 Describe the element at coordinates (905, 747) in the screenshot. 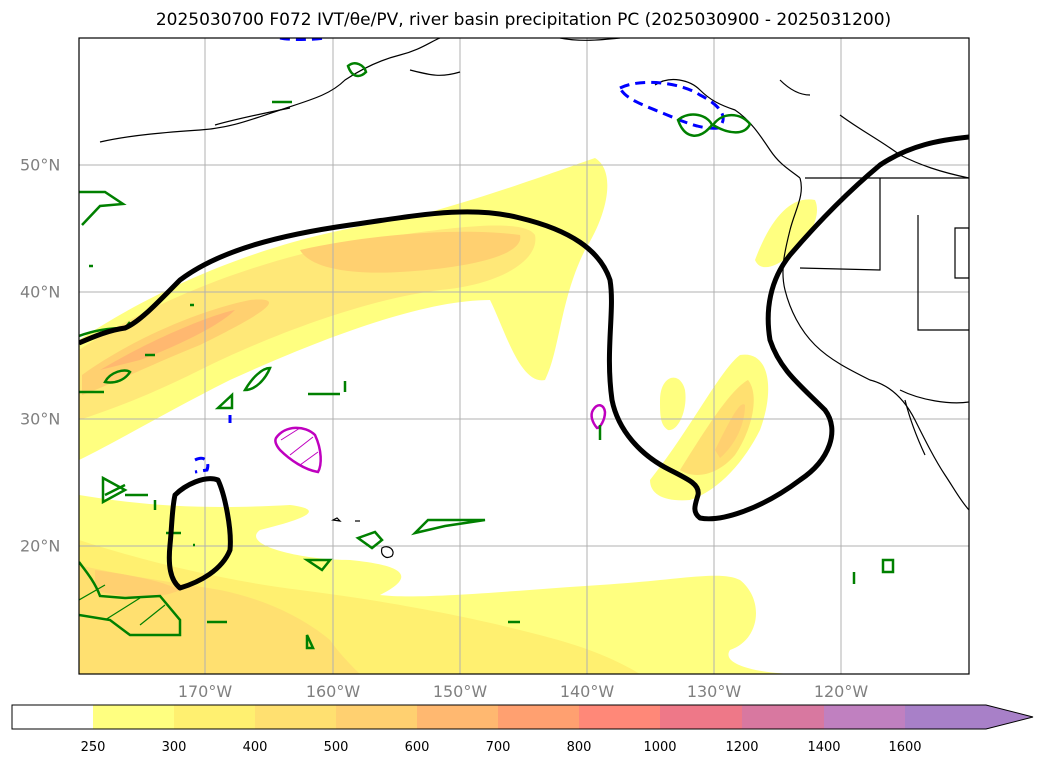

I see `colorbar-tick-label: 1600` at that location.